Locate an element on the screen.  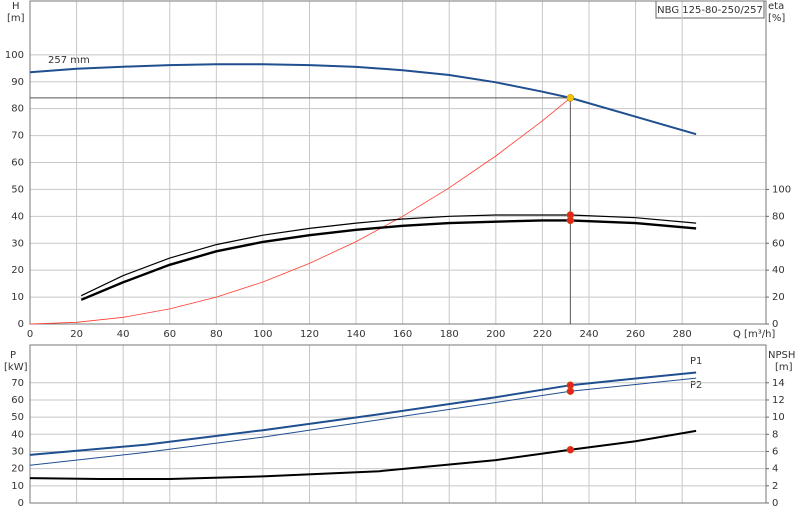
y-unit: [kW] is located at coordinates (16, 367).